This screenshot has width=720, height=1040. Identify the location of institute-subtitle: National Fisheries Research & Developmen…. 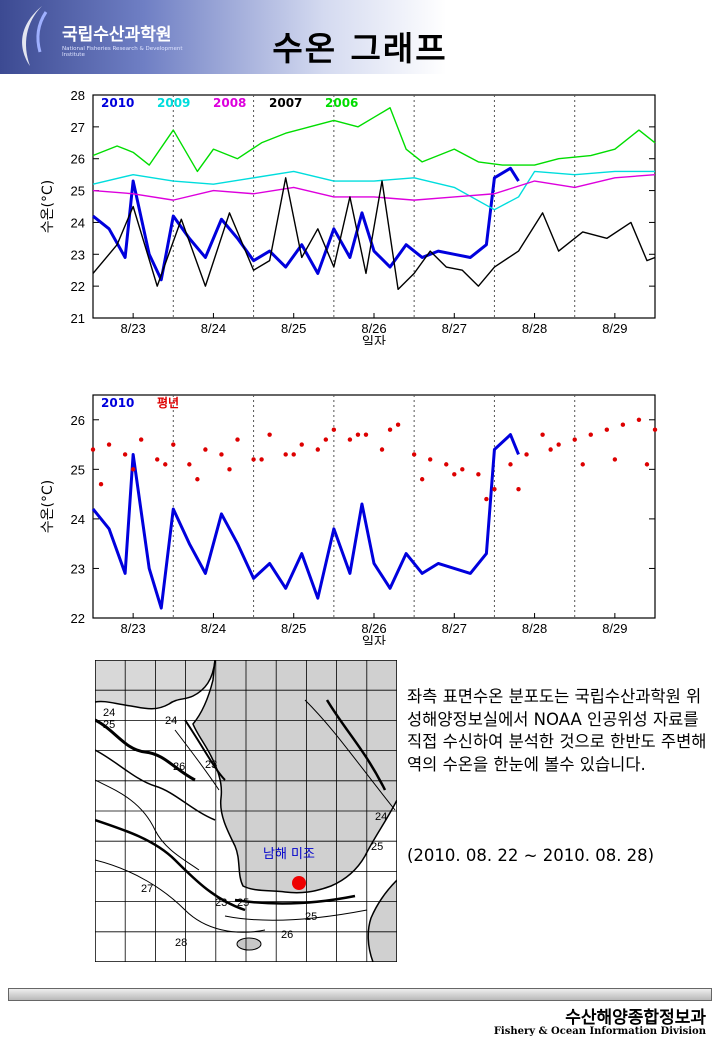
(122, 52).